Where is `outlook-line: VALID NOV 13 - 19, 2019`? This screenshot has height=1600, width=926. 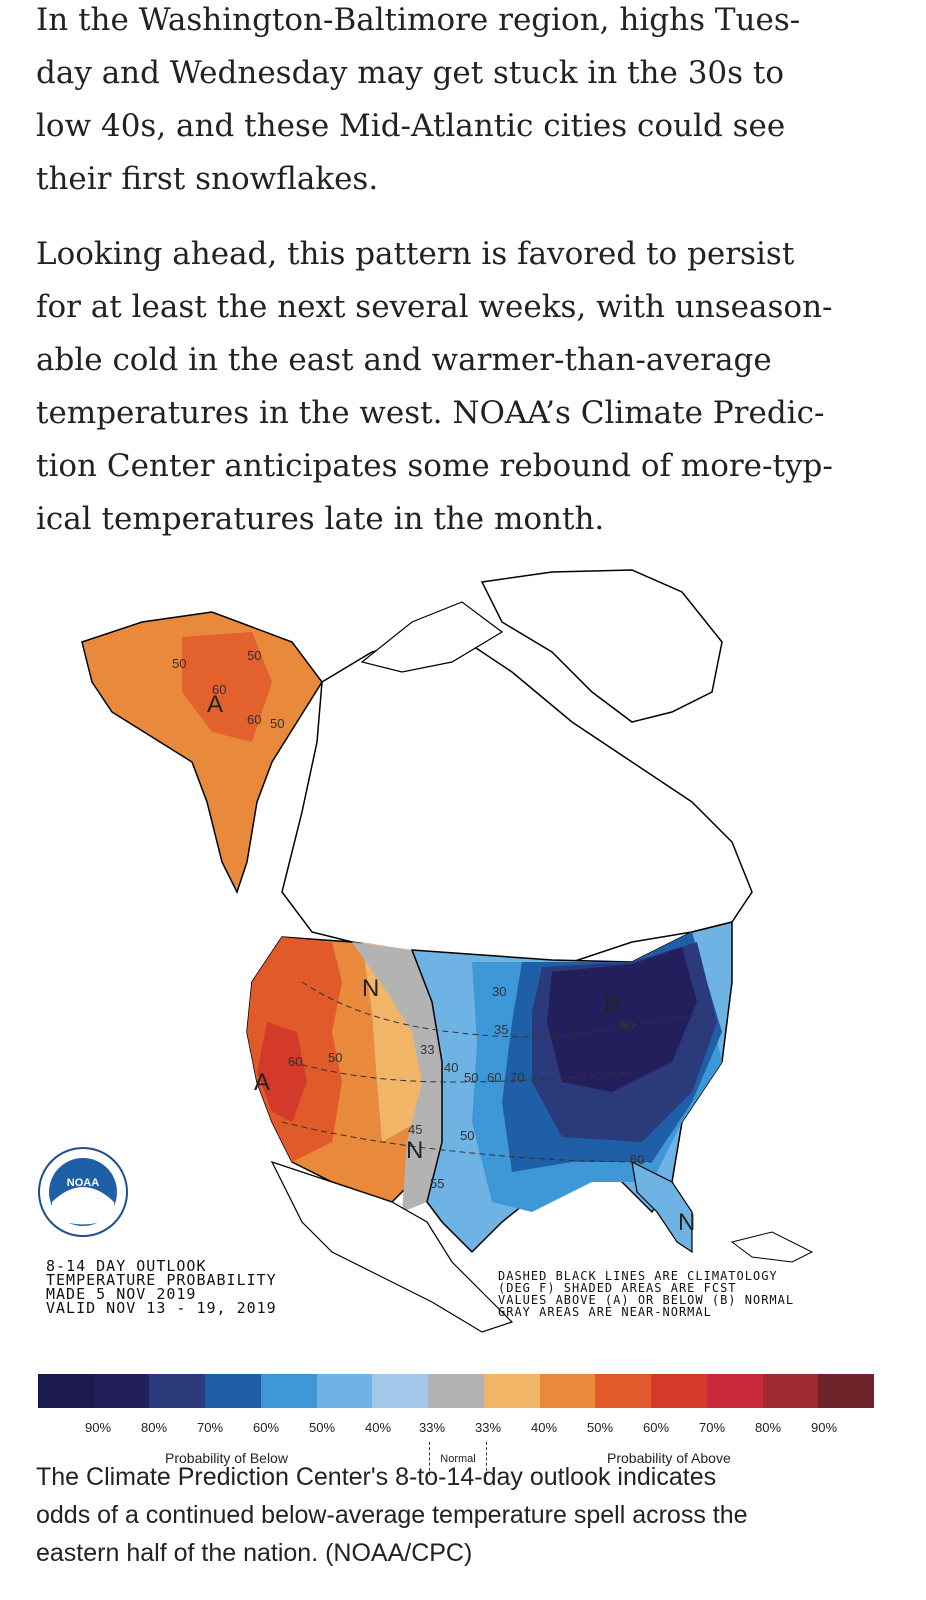 outlook-line: VALID NOV 13 - 19, 2019 is located at coordinates (161, 1308).